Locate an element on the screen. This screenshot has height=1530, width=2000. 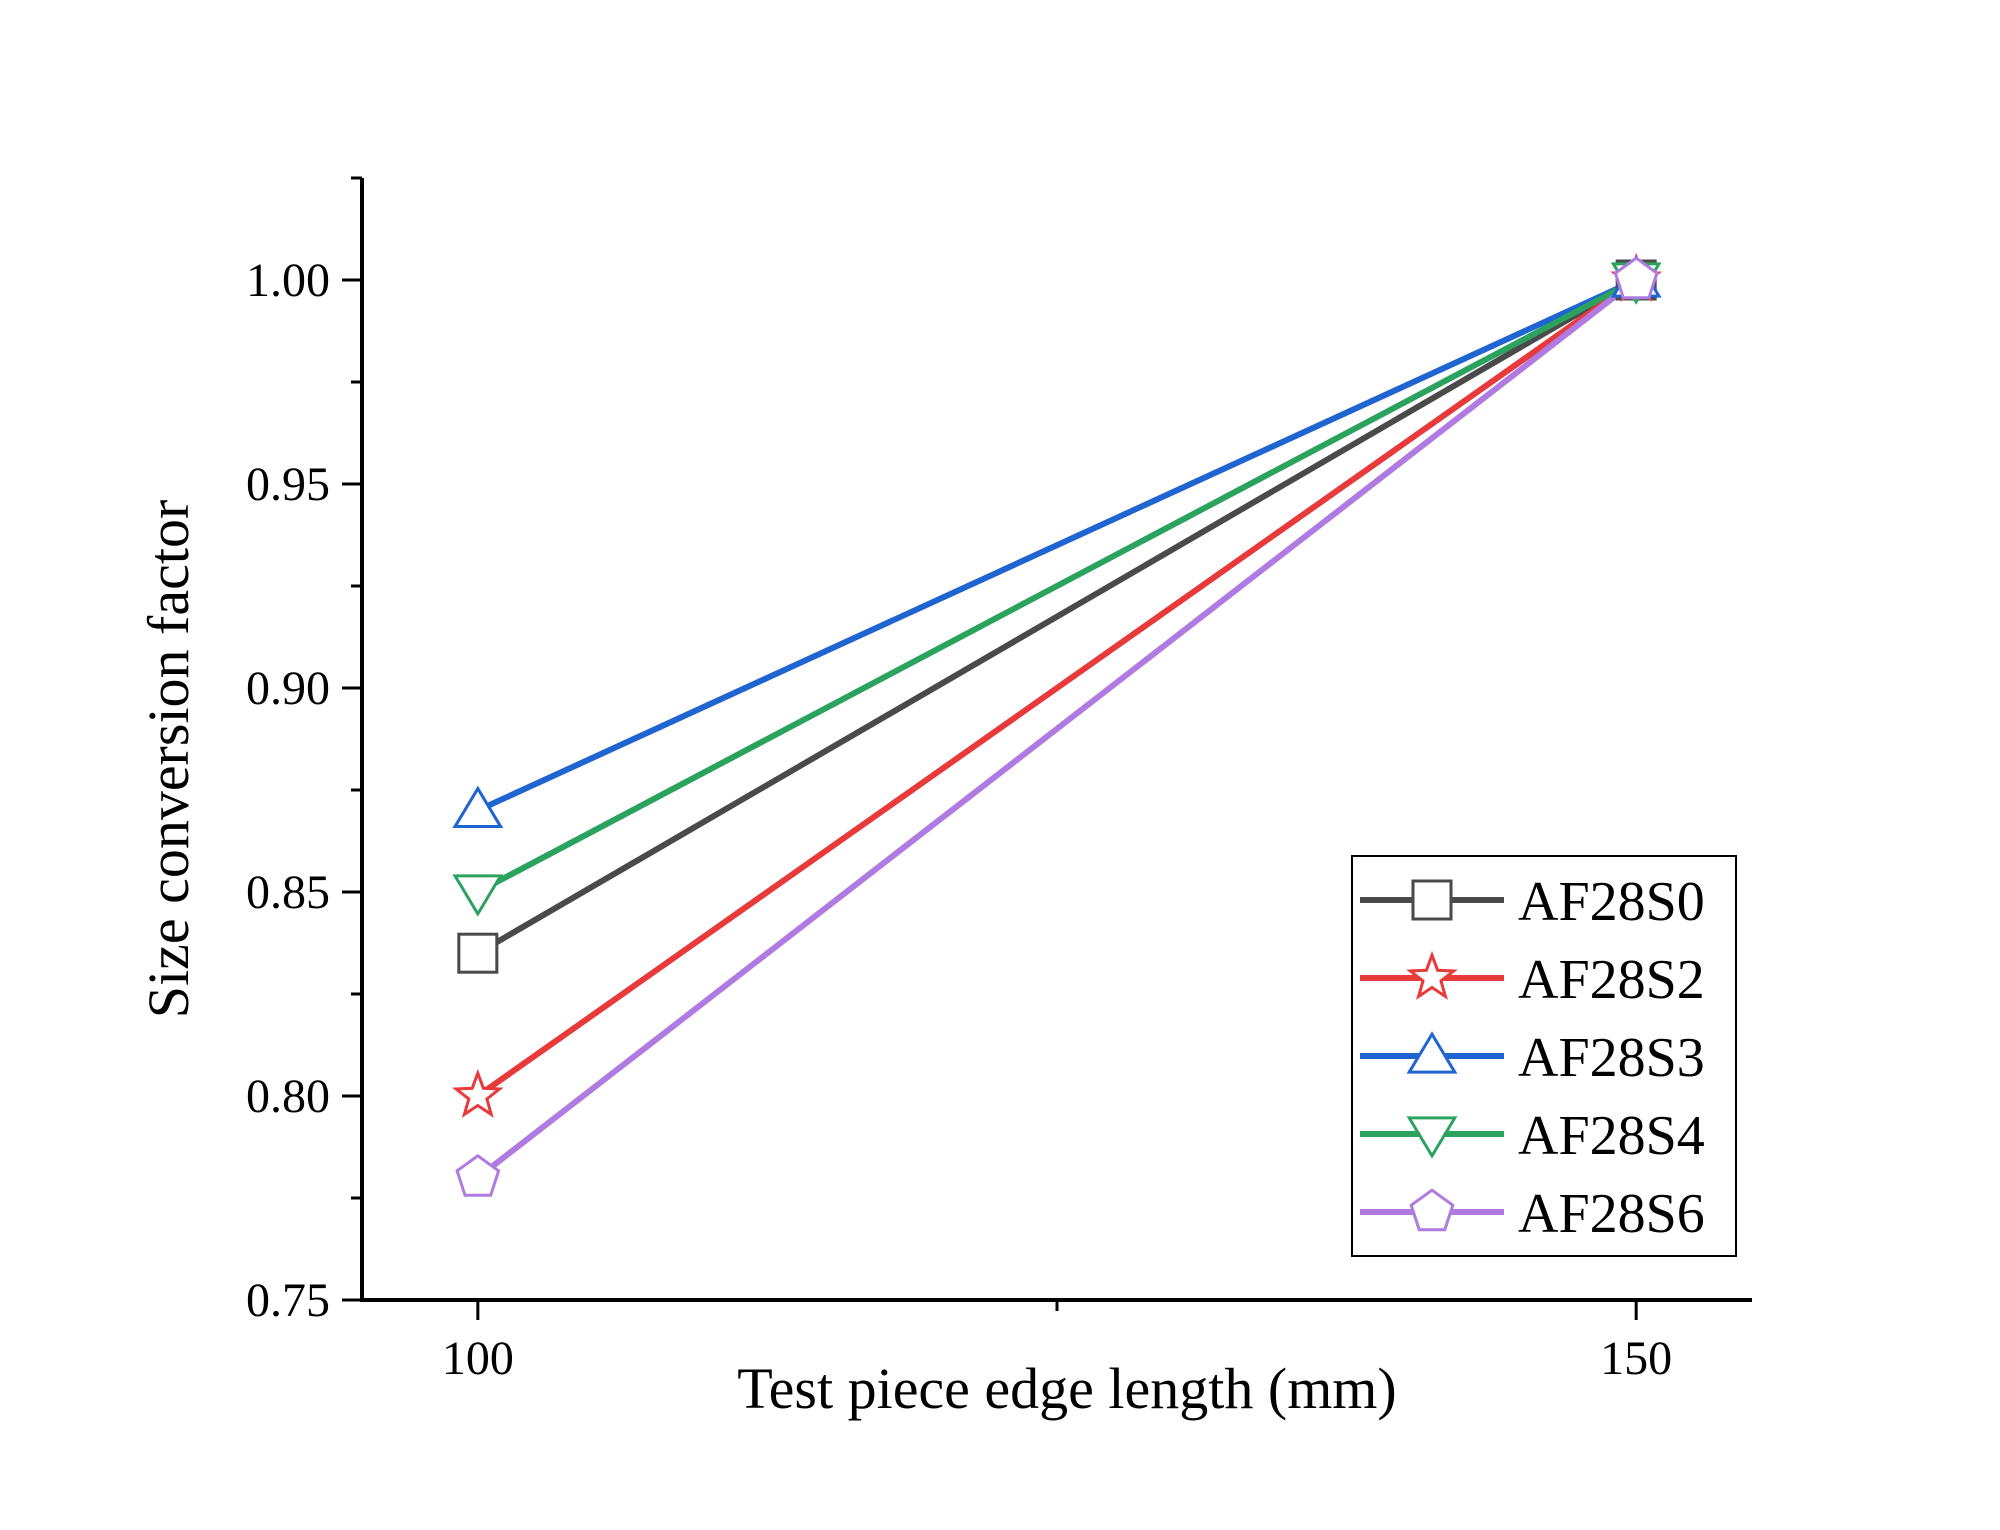
legend-label: AF28S3 is located at coordinates (1611, 1058).